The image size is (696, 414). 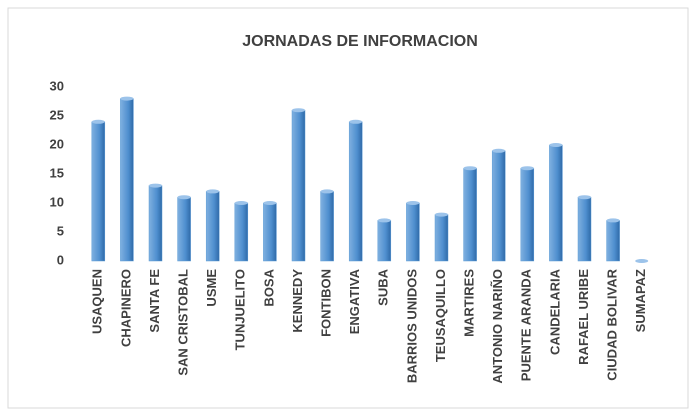 I want to click on x-tick-label: BARRIOS UNIDOS, so click(x=411, y=326).